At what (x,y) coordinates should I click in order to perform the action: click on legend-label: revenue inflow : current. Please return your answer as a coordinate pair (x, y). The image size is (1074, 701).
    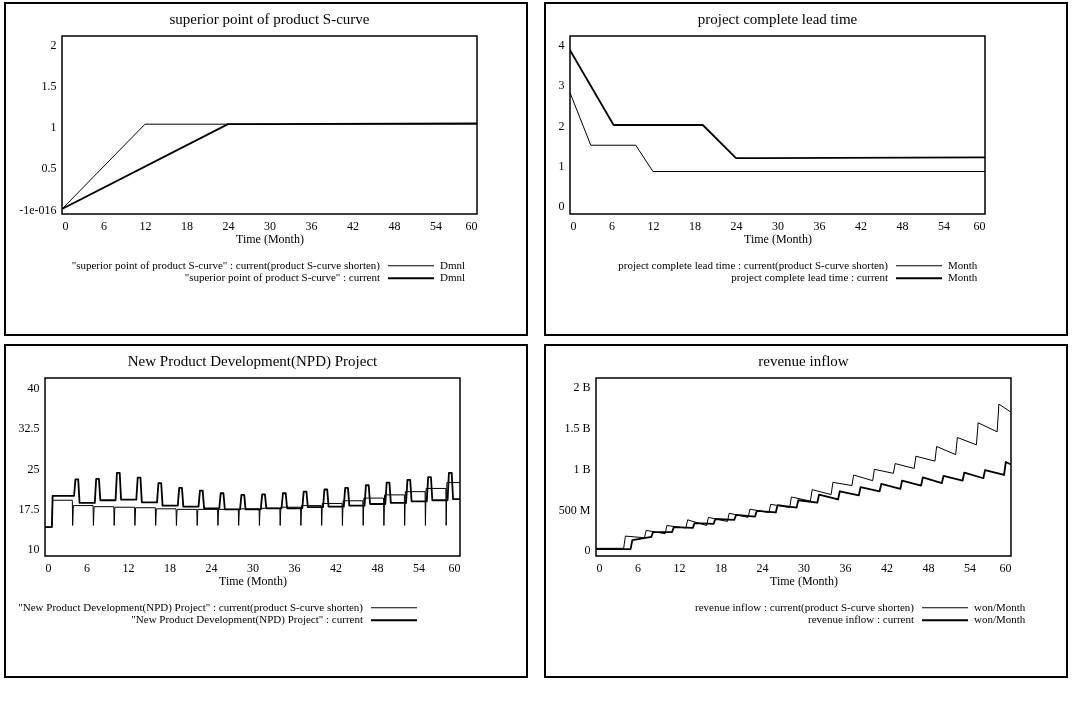
    Looking at the image, I should click on (861, 619).